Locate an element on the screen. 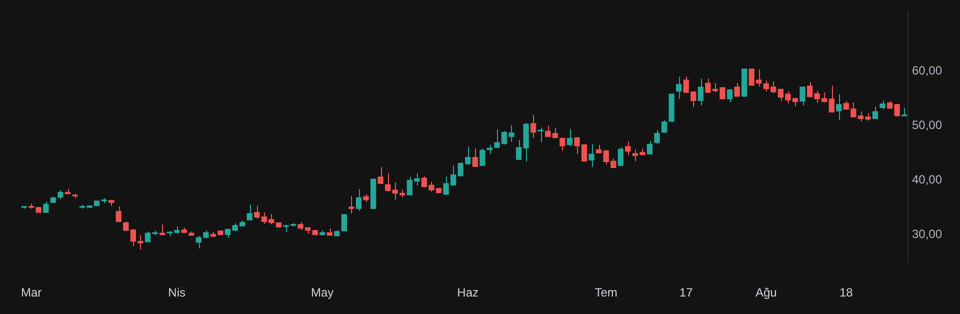 The width and height of the screenshot is (960, 314). x-tick-label: Mar is located at coordinates (31, 293).